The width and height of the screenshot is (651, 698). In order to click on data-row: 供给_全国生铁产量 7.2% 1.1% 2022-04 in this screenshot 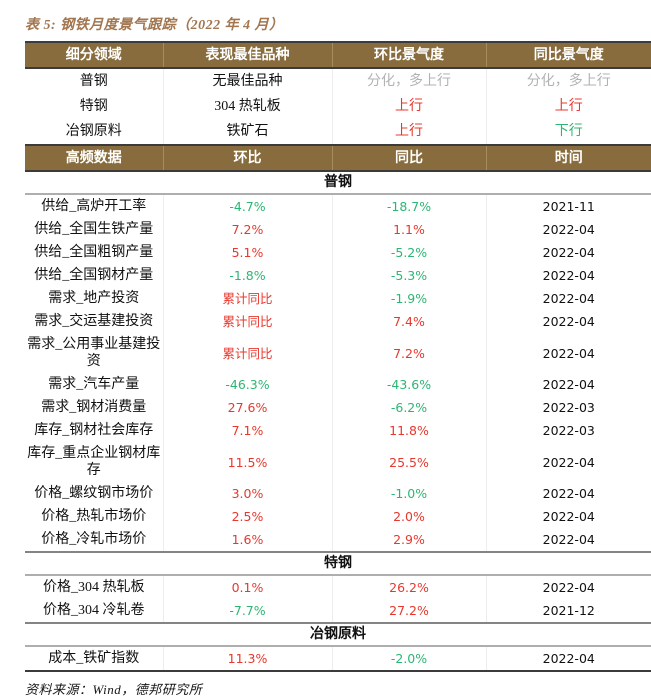, I will do `click(338, 229)`.